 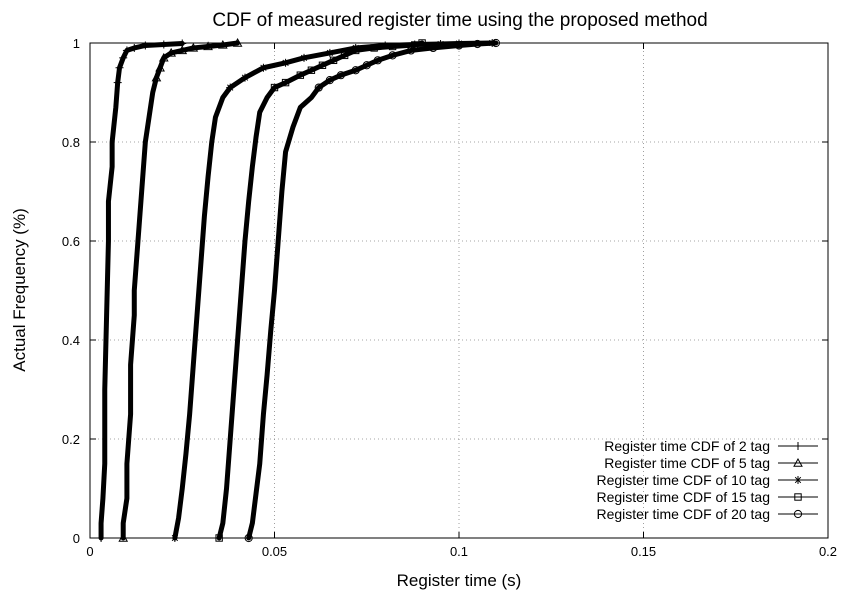 What do you see at coordinates (71, 439) in the screenshot?
I see `y-tick-label: 0.2` at bounding box center [71, 439].